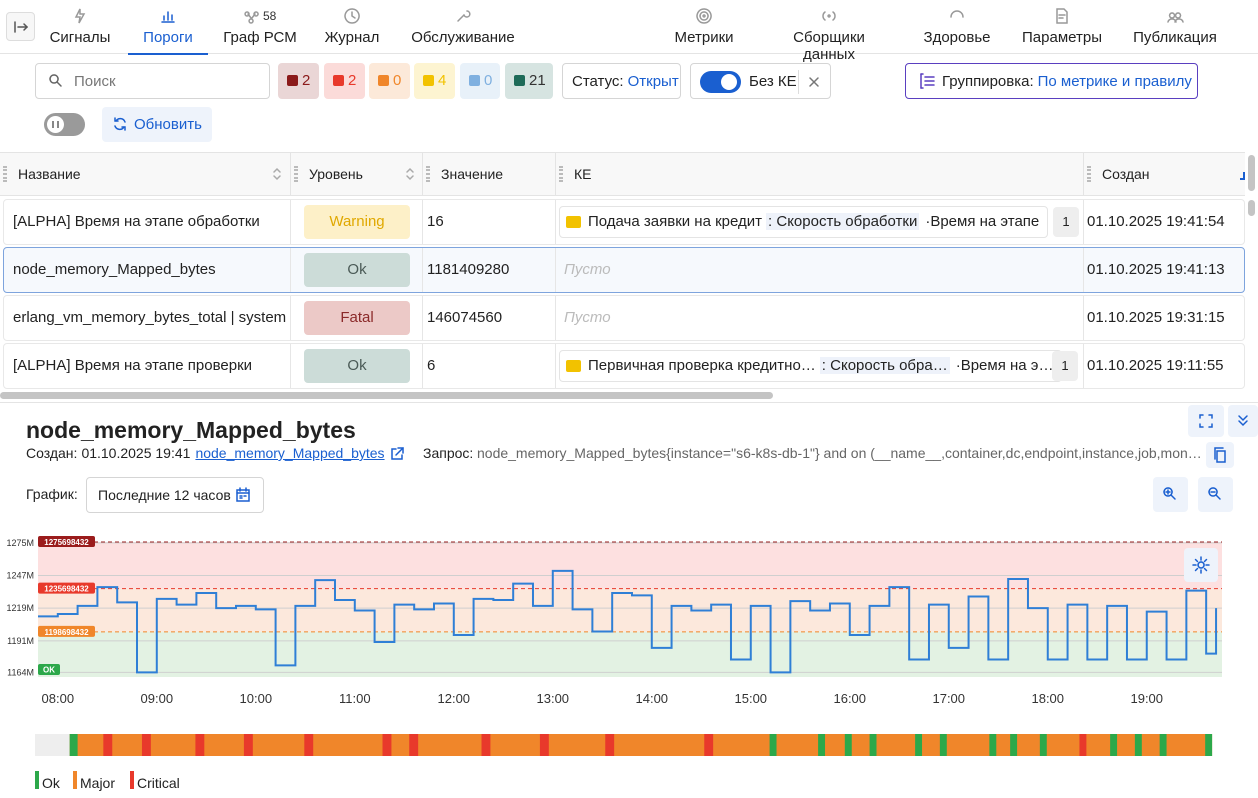  What do you see at coordinates (49, 670) in the screenshot?
I see `ok-label: OK` at bounding box center [49, 670].